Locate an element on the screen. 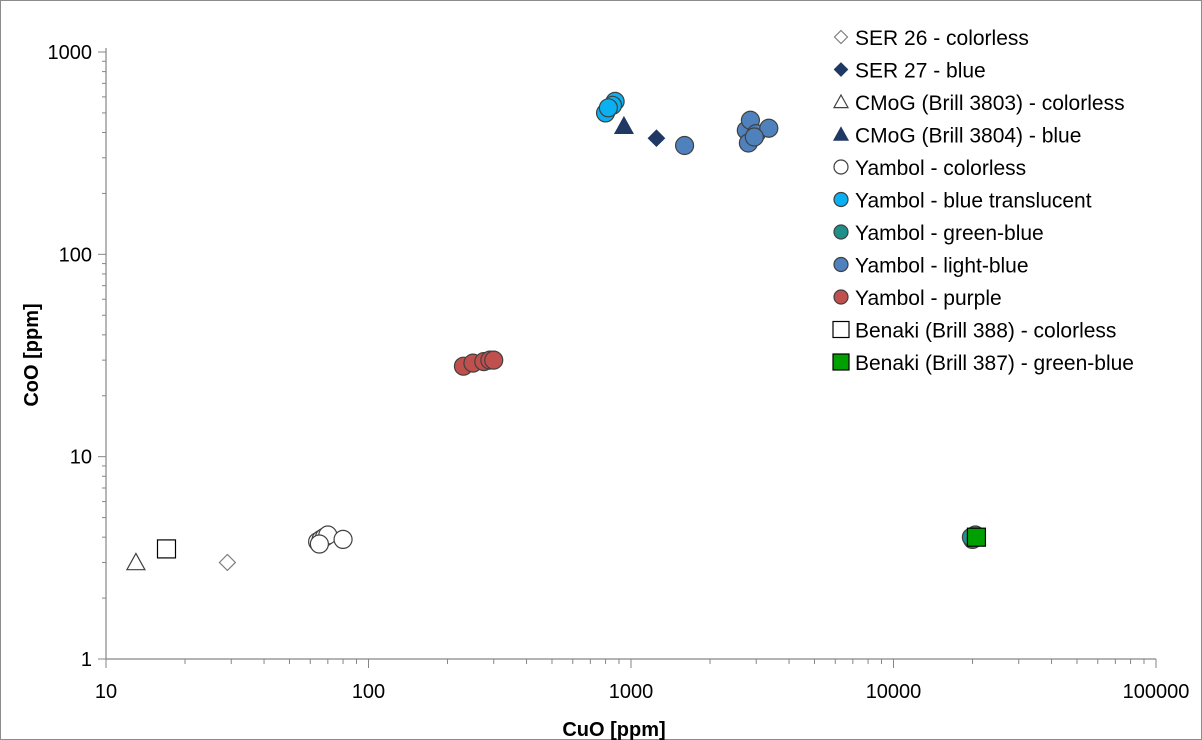  legend-label: CMoG (Brill 3804) - blue is located at coordinates (968, 136).